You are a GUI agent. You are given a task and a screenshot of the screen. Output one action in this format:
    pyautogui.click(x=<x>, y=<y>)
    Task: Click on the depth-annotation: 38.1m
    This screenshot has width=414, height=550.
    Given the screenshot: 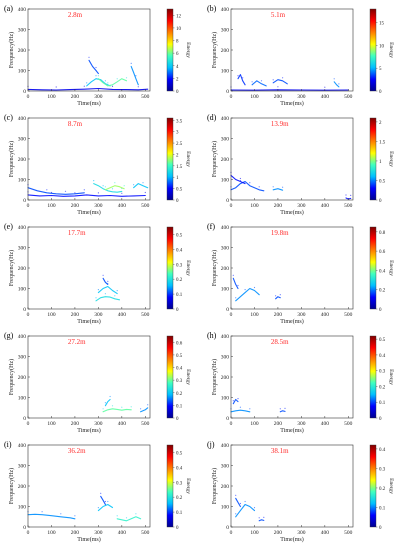 What is the action you would take?
    pyautogui.click(x=280, y=451)
    